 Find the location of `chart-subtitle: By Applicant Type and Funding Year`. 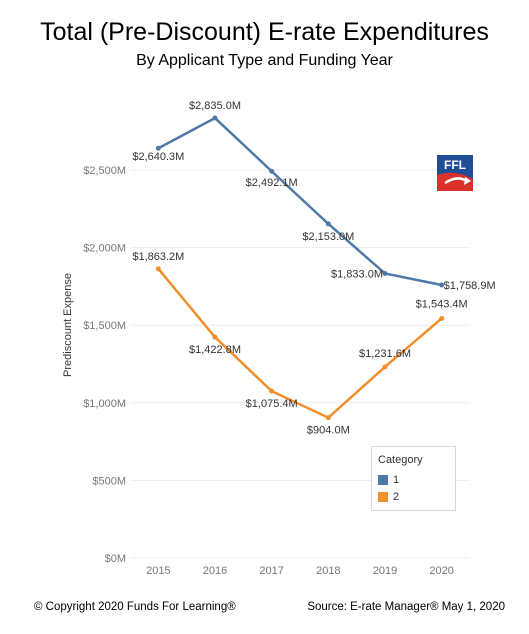

chart-subtitle: By Applicant Type and Funding Year is located at coordinates (264, 60).